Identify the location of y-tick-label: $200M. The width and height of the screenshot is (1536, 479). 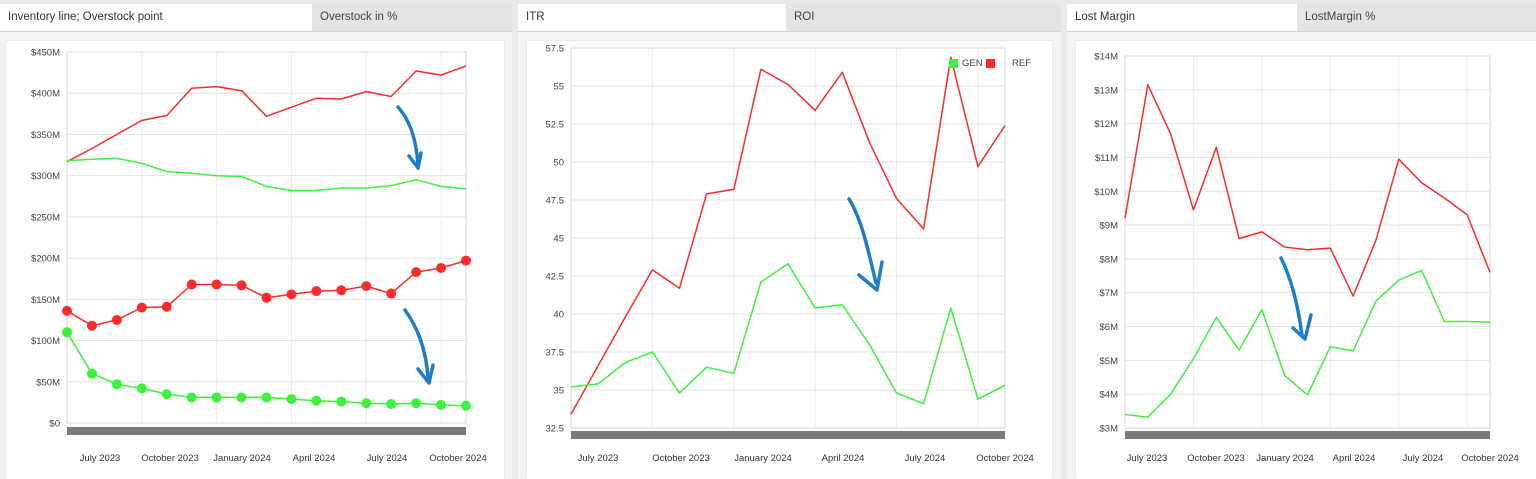
(45, 259).